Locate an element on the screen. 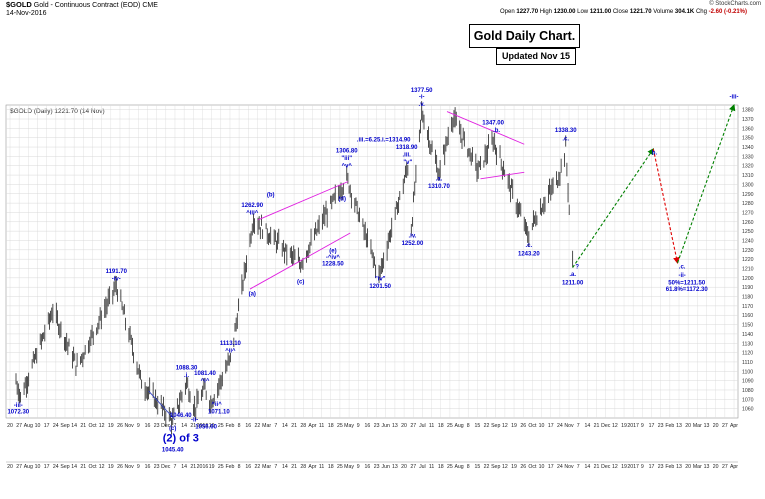 Image resolution: width=765 pixels, height=499 pixels. x-tick-label-bottom: 15 is located at coordinates (478, 467).